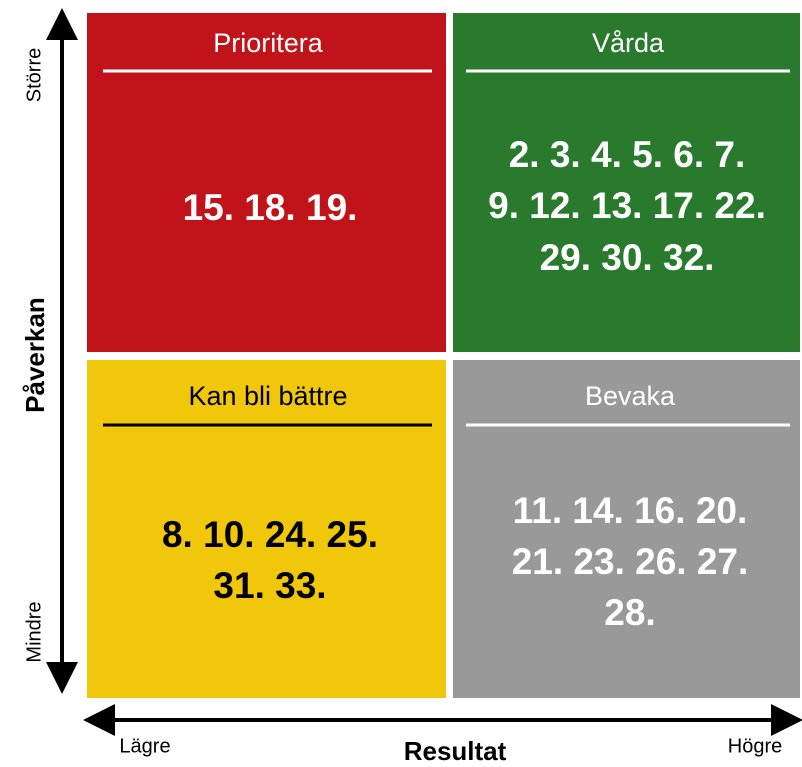 This screenshot has height=767, width=802. I want to click on y-axis-bottom: Mindre, so click(34, 631).